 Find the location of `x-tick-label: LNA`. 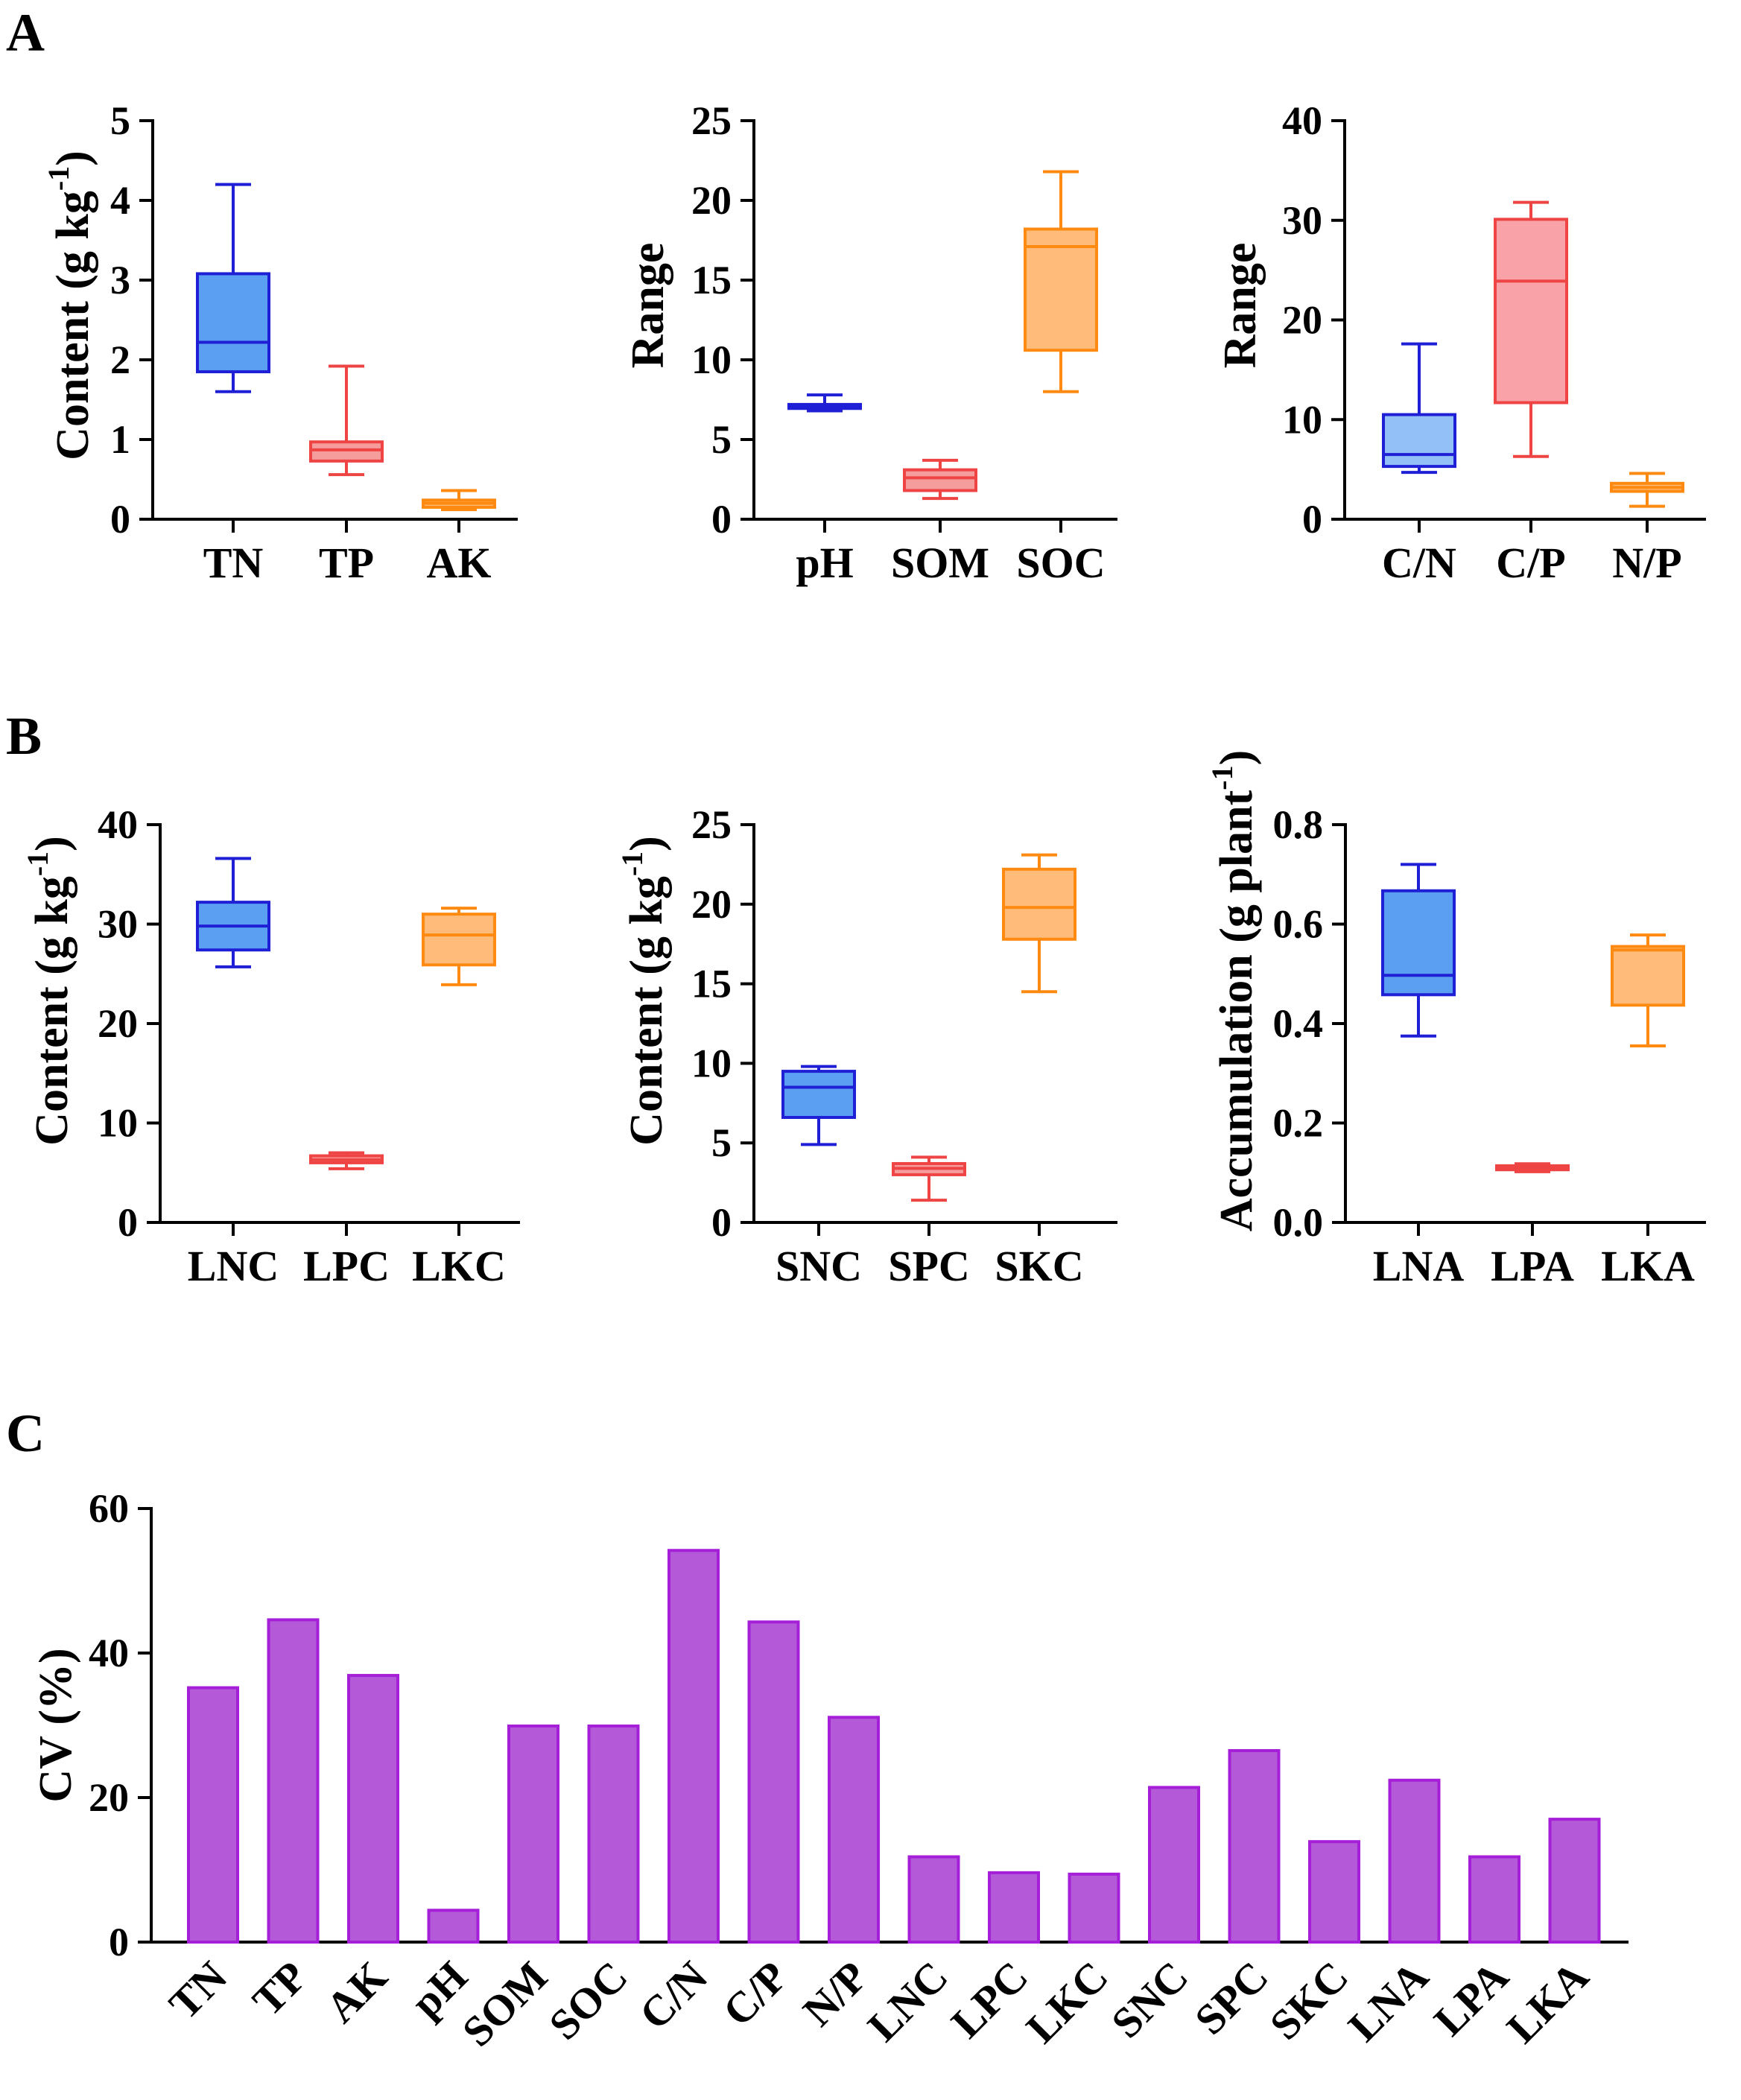

x-tick-label: LNA is located at coordinates (1419, 1266).